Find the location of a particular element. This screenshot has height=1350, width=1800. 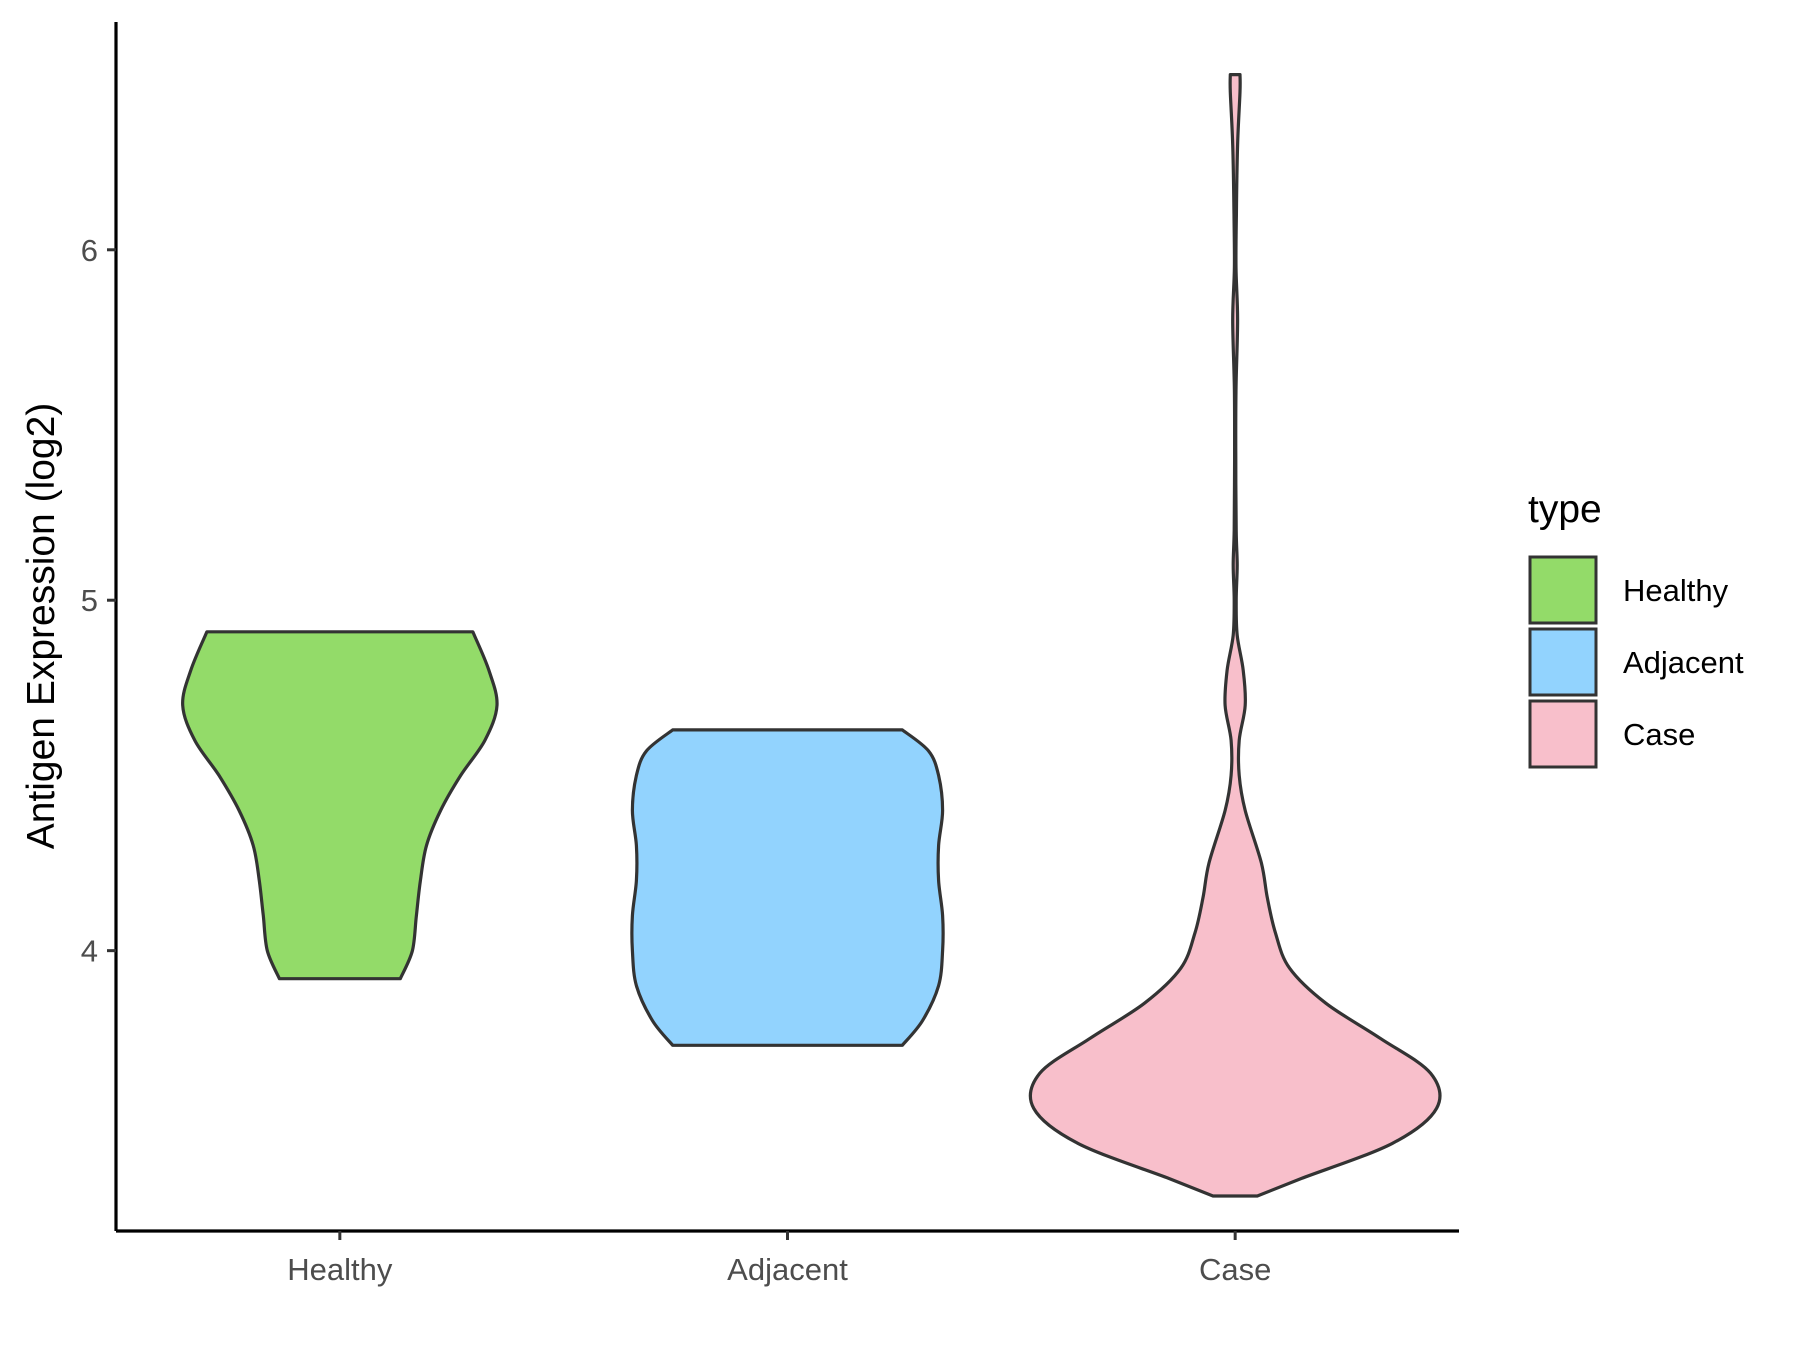

y-tick-label: 5 is located at coordinates (89, 600).